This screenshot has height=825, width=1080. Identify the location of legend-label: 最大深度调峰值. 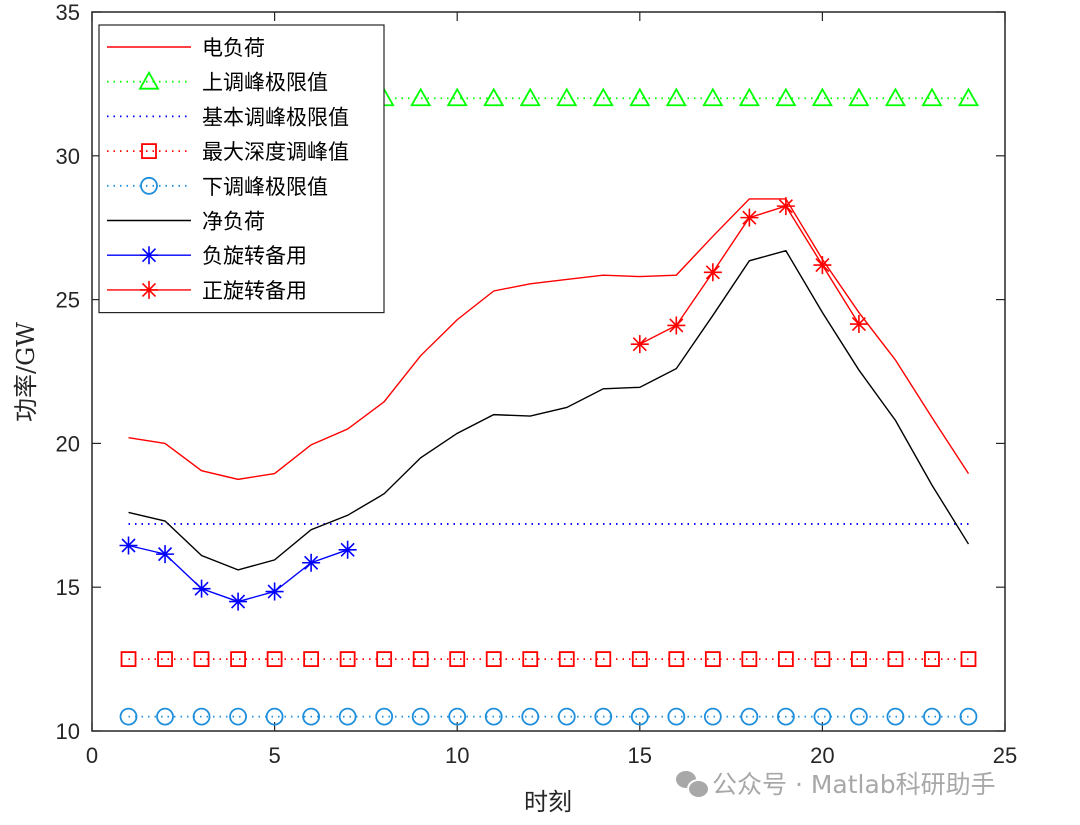
(275, 152).